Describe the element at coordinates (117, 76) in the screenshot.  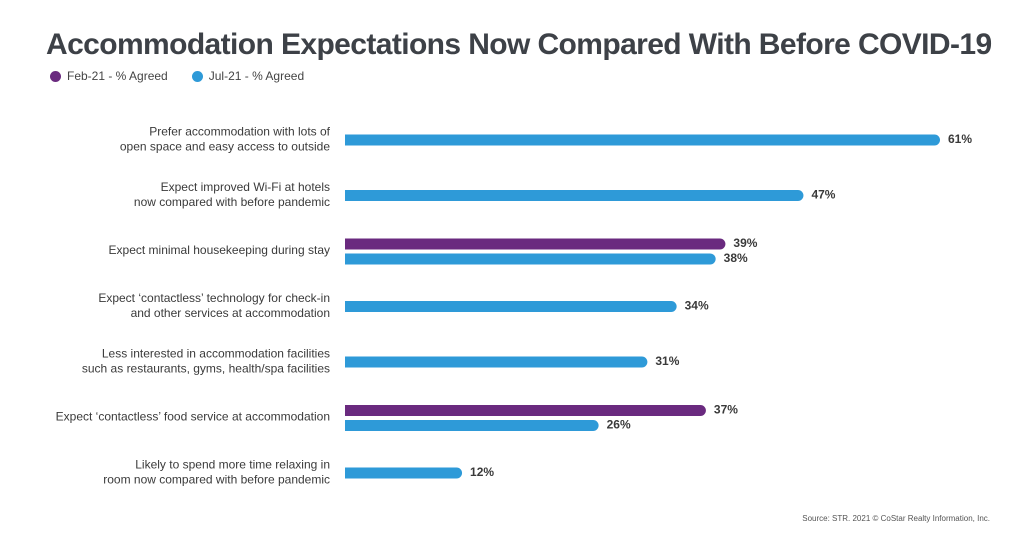
I see `legend-label-feb: Feb-21 - % Agreed` at that location.